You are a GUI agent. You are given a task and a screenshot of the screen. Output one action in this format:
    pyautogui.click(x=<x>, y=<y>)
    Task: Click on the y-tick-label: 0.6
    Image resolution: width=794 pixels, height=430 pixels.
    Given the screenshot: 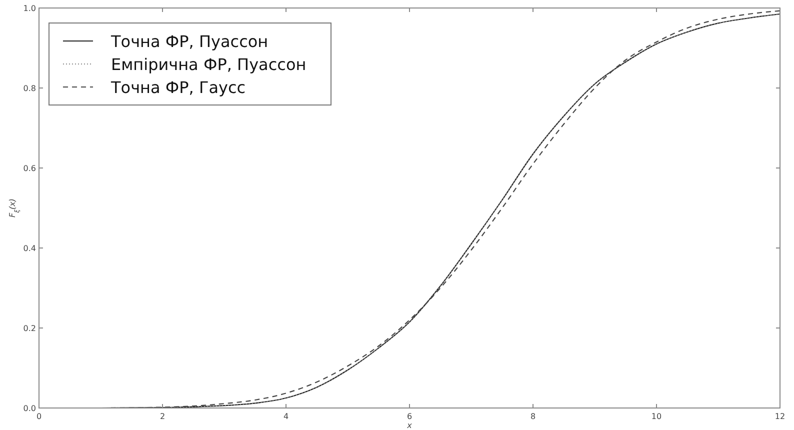 What is the action you would take?
    pyautogui.click(x=29, y=168)
    